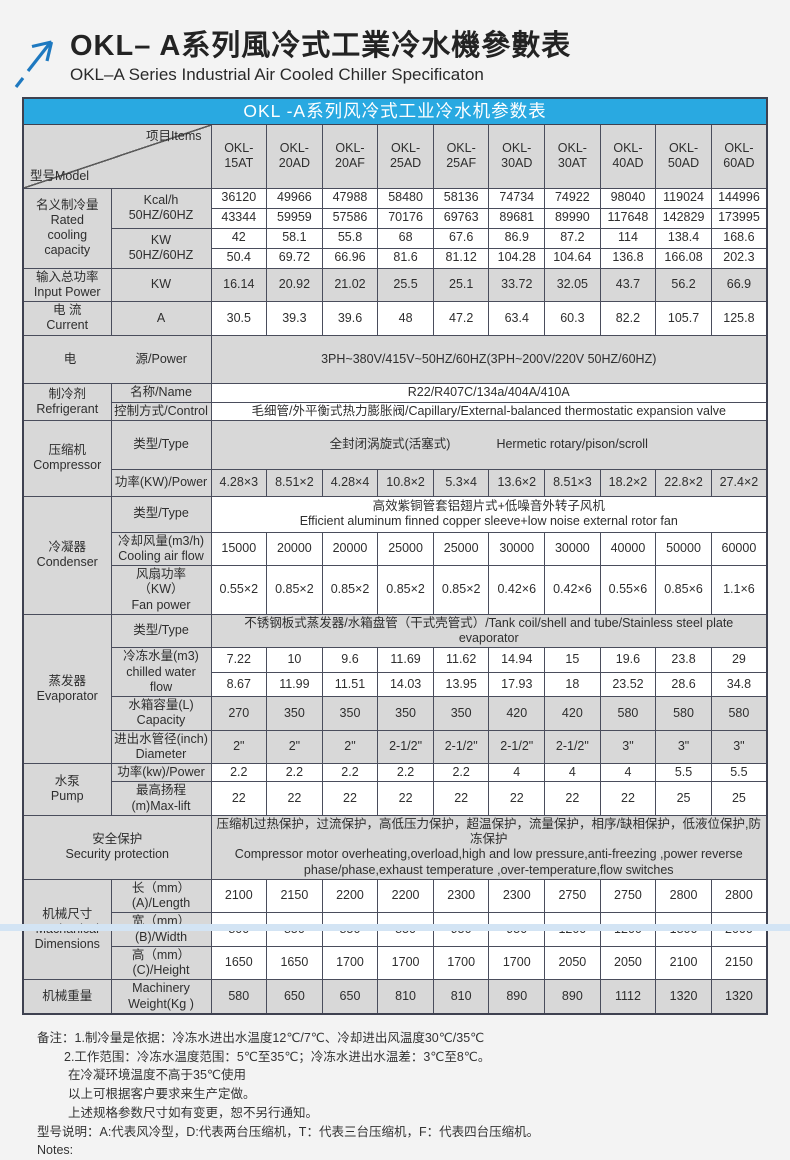 Image resolution: width=790 pixels, height=1160 pixels. What do you see at coordinates (294, 997) in the screenshot?
I see `value-cell: 650` at bounding box center [294, 997].